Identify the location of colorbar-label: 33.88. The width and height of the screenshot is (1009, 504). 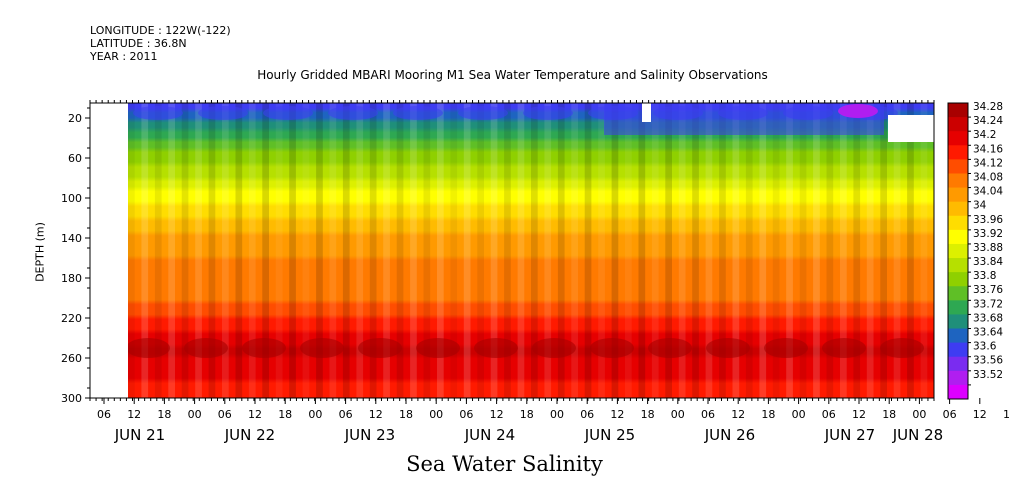
(988, 248).